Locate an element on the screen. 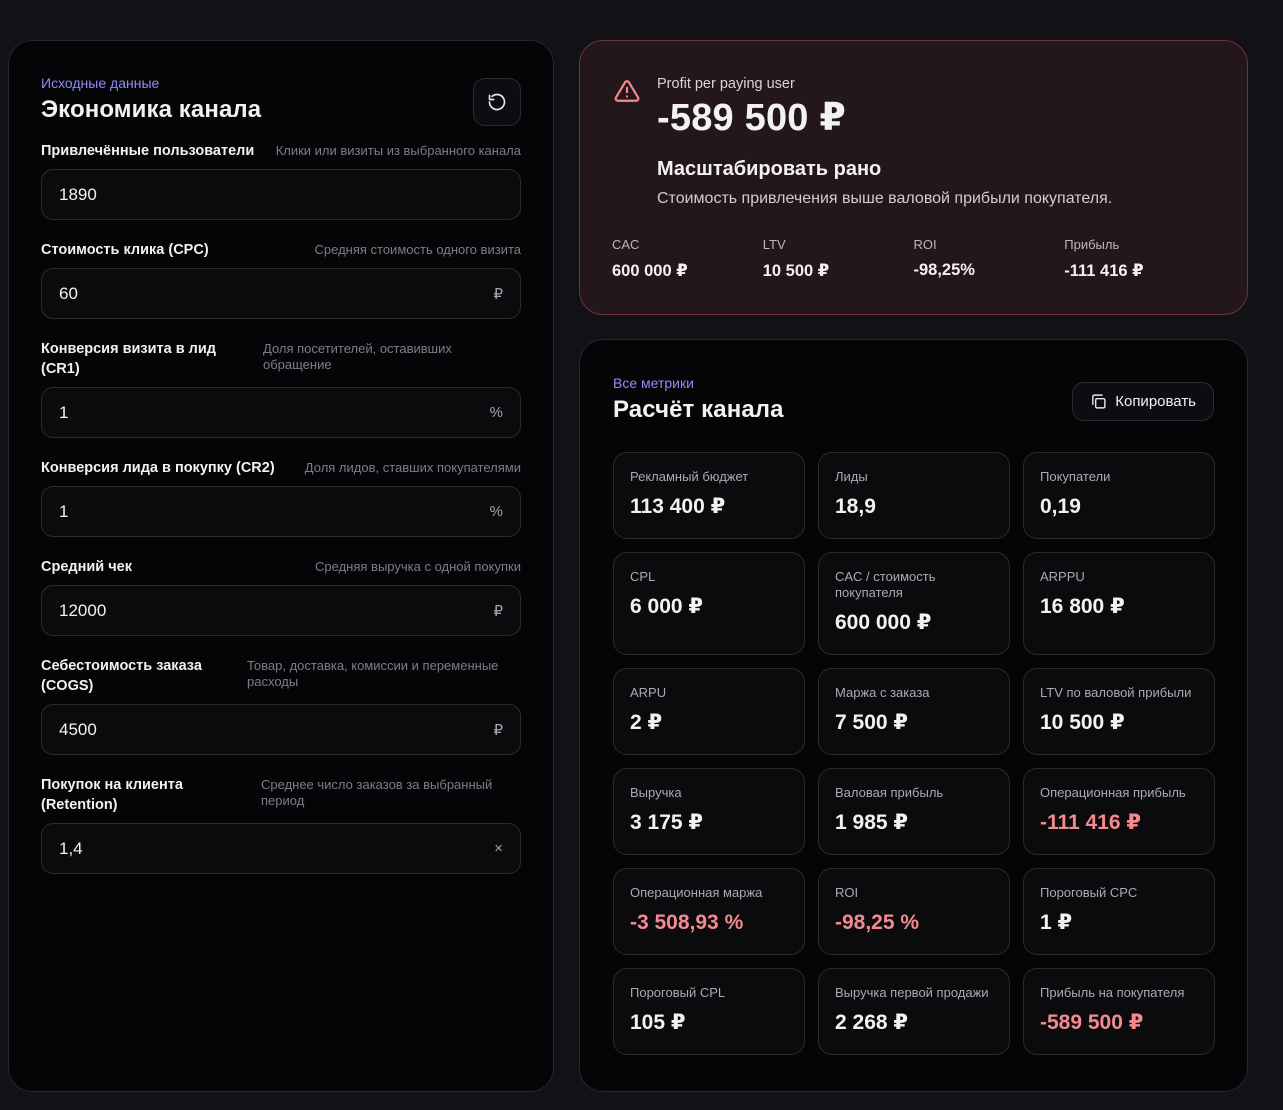 The height and width of the screenshot is (1110, 1283). metric-card-threshold-cpc: Пороговый CPC 1 ₽ is located at coordinates (1119, 911).